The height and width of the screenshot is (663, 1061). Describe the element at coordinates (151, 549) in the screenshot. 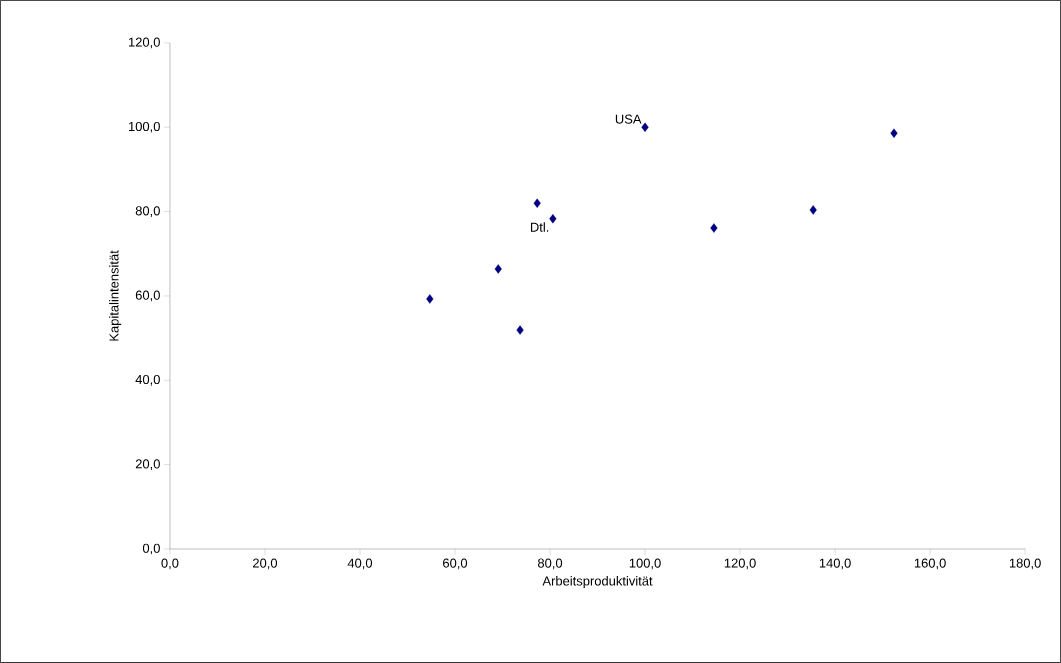

I see `y-tick-label: 0,0` at that location.